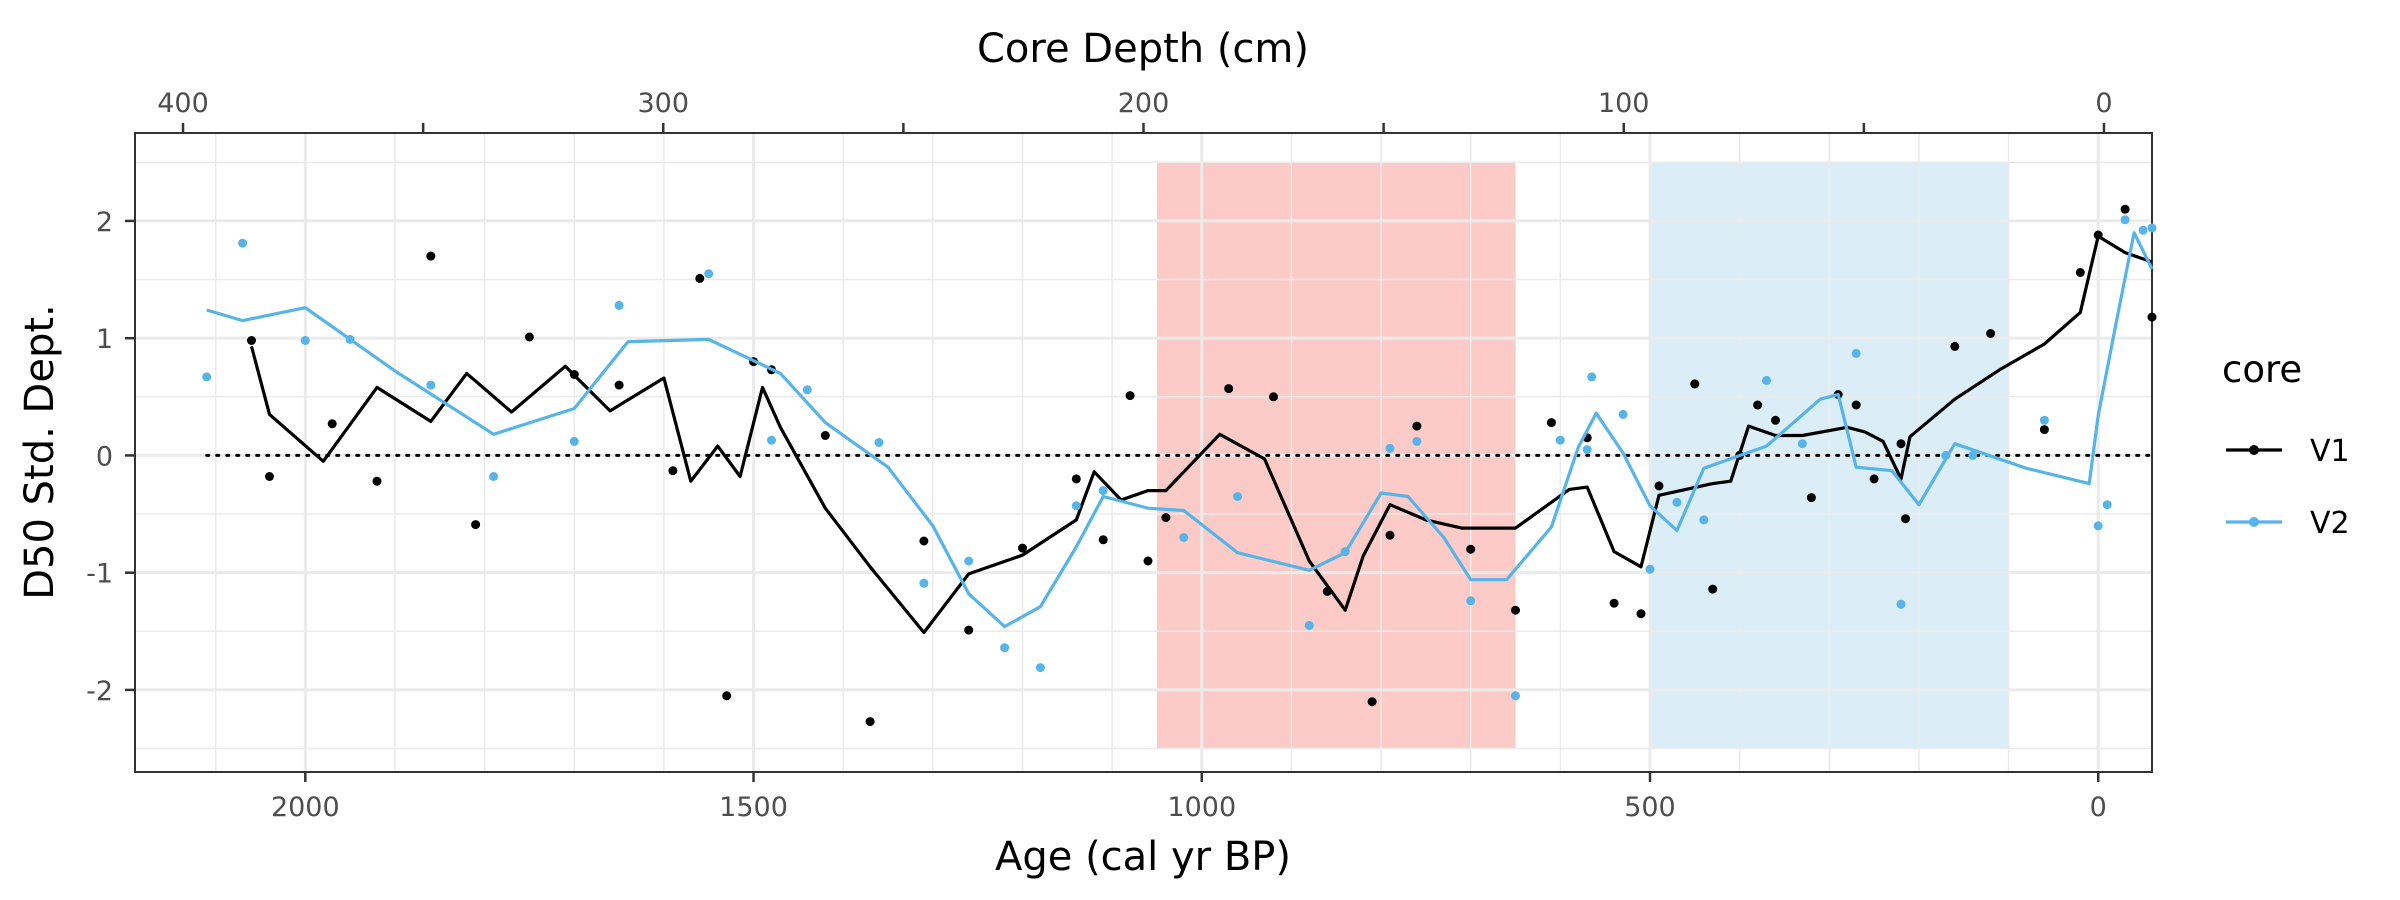 Image resolution: width=2400 pixels, height=900 pixels. Describe the element at coordinates (104, 339) in the screenshot. I see `y-tick-label: 1` at that location.